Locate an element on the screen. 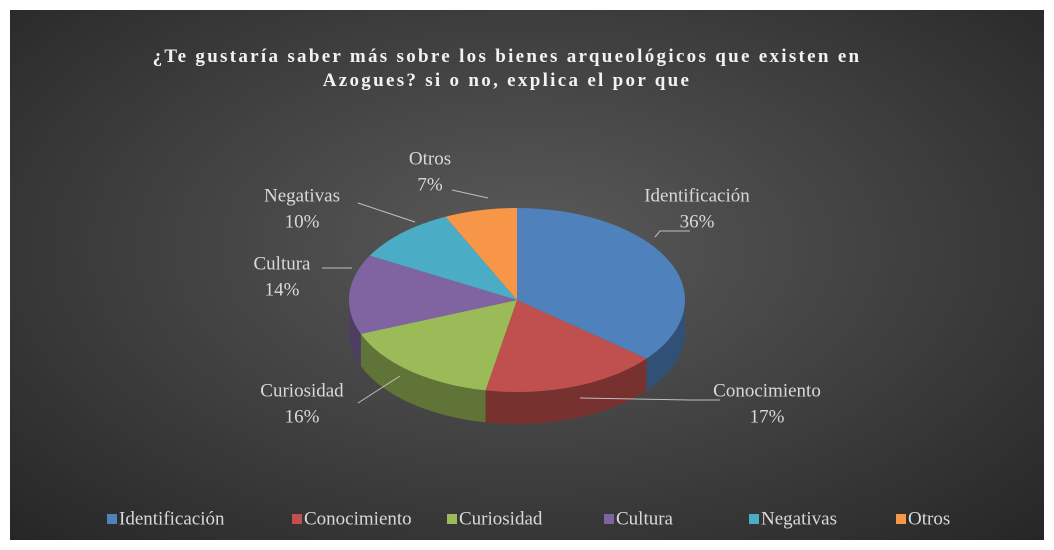 Image resolution: width=1054 pixels, height=550 pixels. legend-label: Cultura is located at coordinates (645, 518).